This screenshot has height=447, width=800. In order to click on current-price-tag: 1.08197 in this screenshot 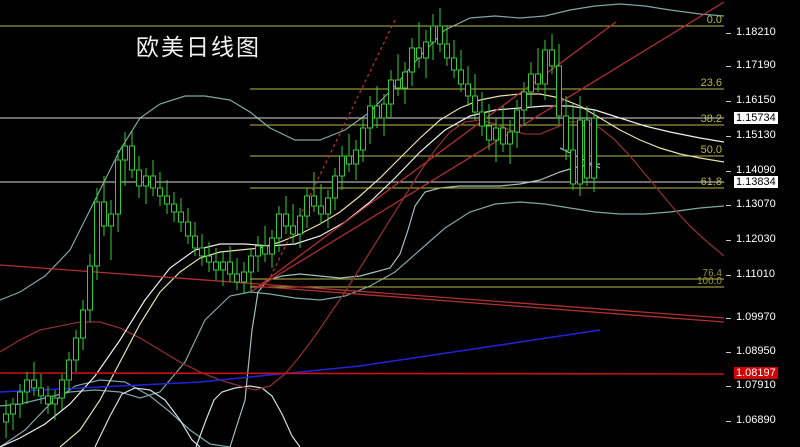, I will do `click(756, 373)`.